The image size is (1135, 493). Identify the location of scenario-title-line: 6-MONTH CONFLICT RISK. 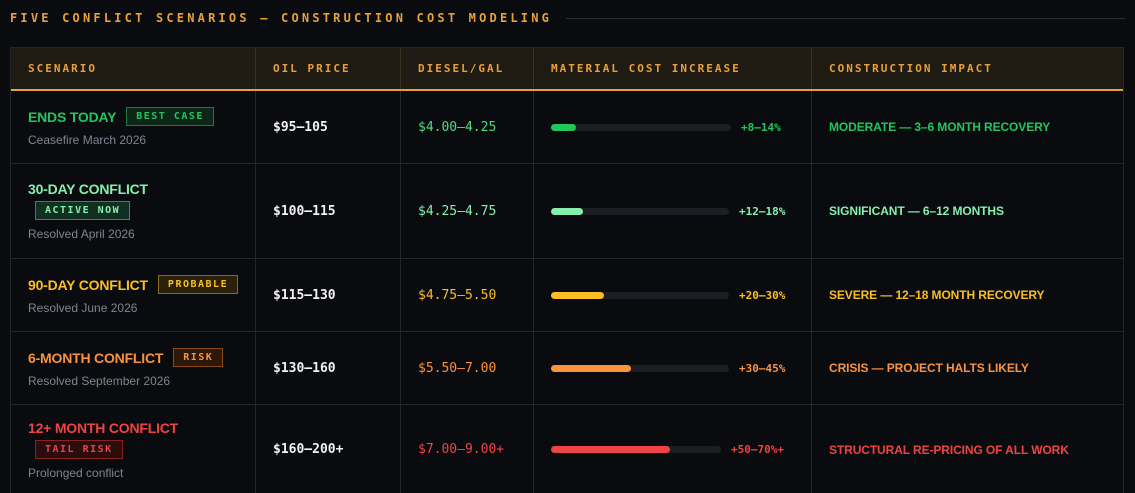
(126, 357).